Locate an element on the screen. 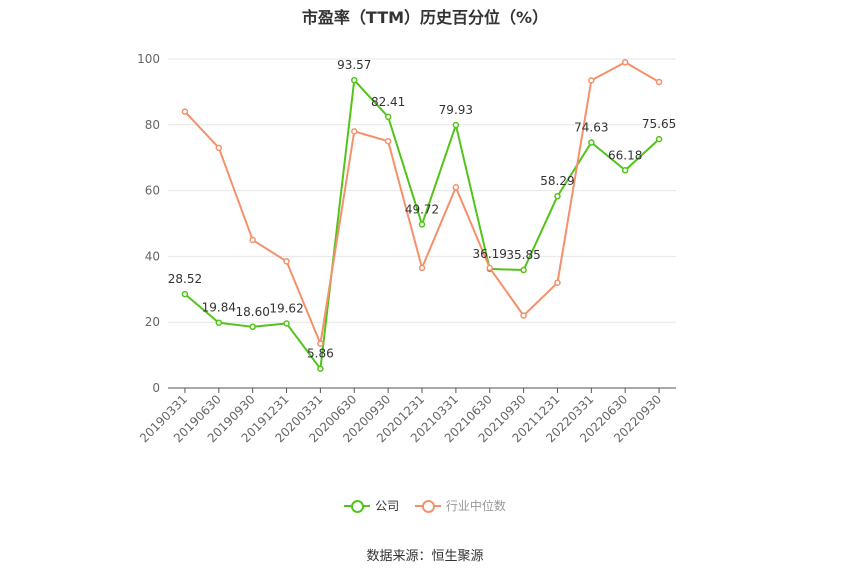  data-label: 82.41 is located at coordinates (388, 102).